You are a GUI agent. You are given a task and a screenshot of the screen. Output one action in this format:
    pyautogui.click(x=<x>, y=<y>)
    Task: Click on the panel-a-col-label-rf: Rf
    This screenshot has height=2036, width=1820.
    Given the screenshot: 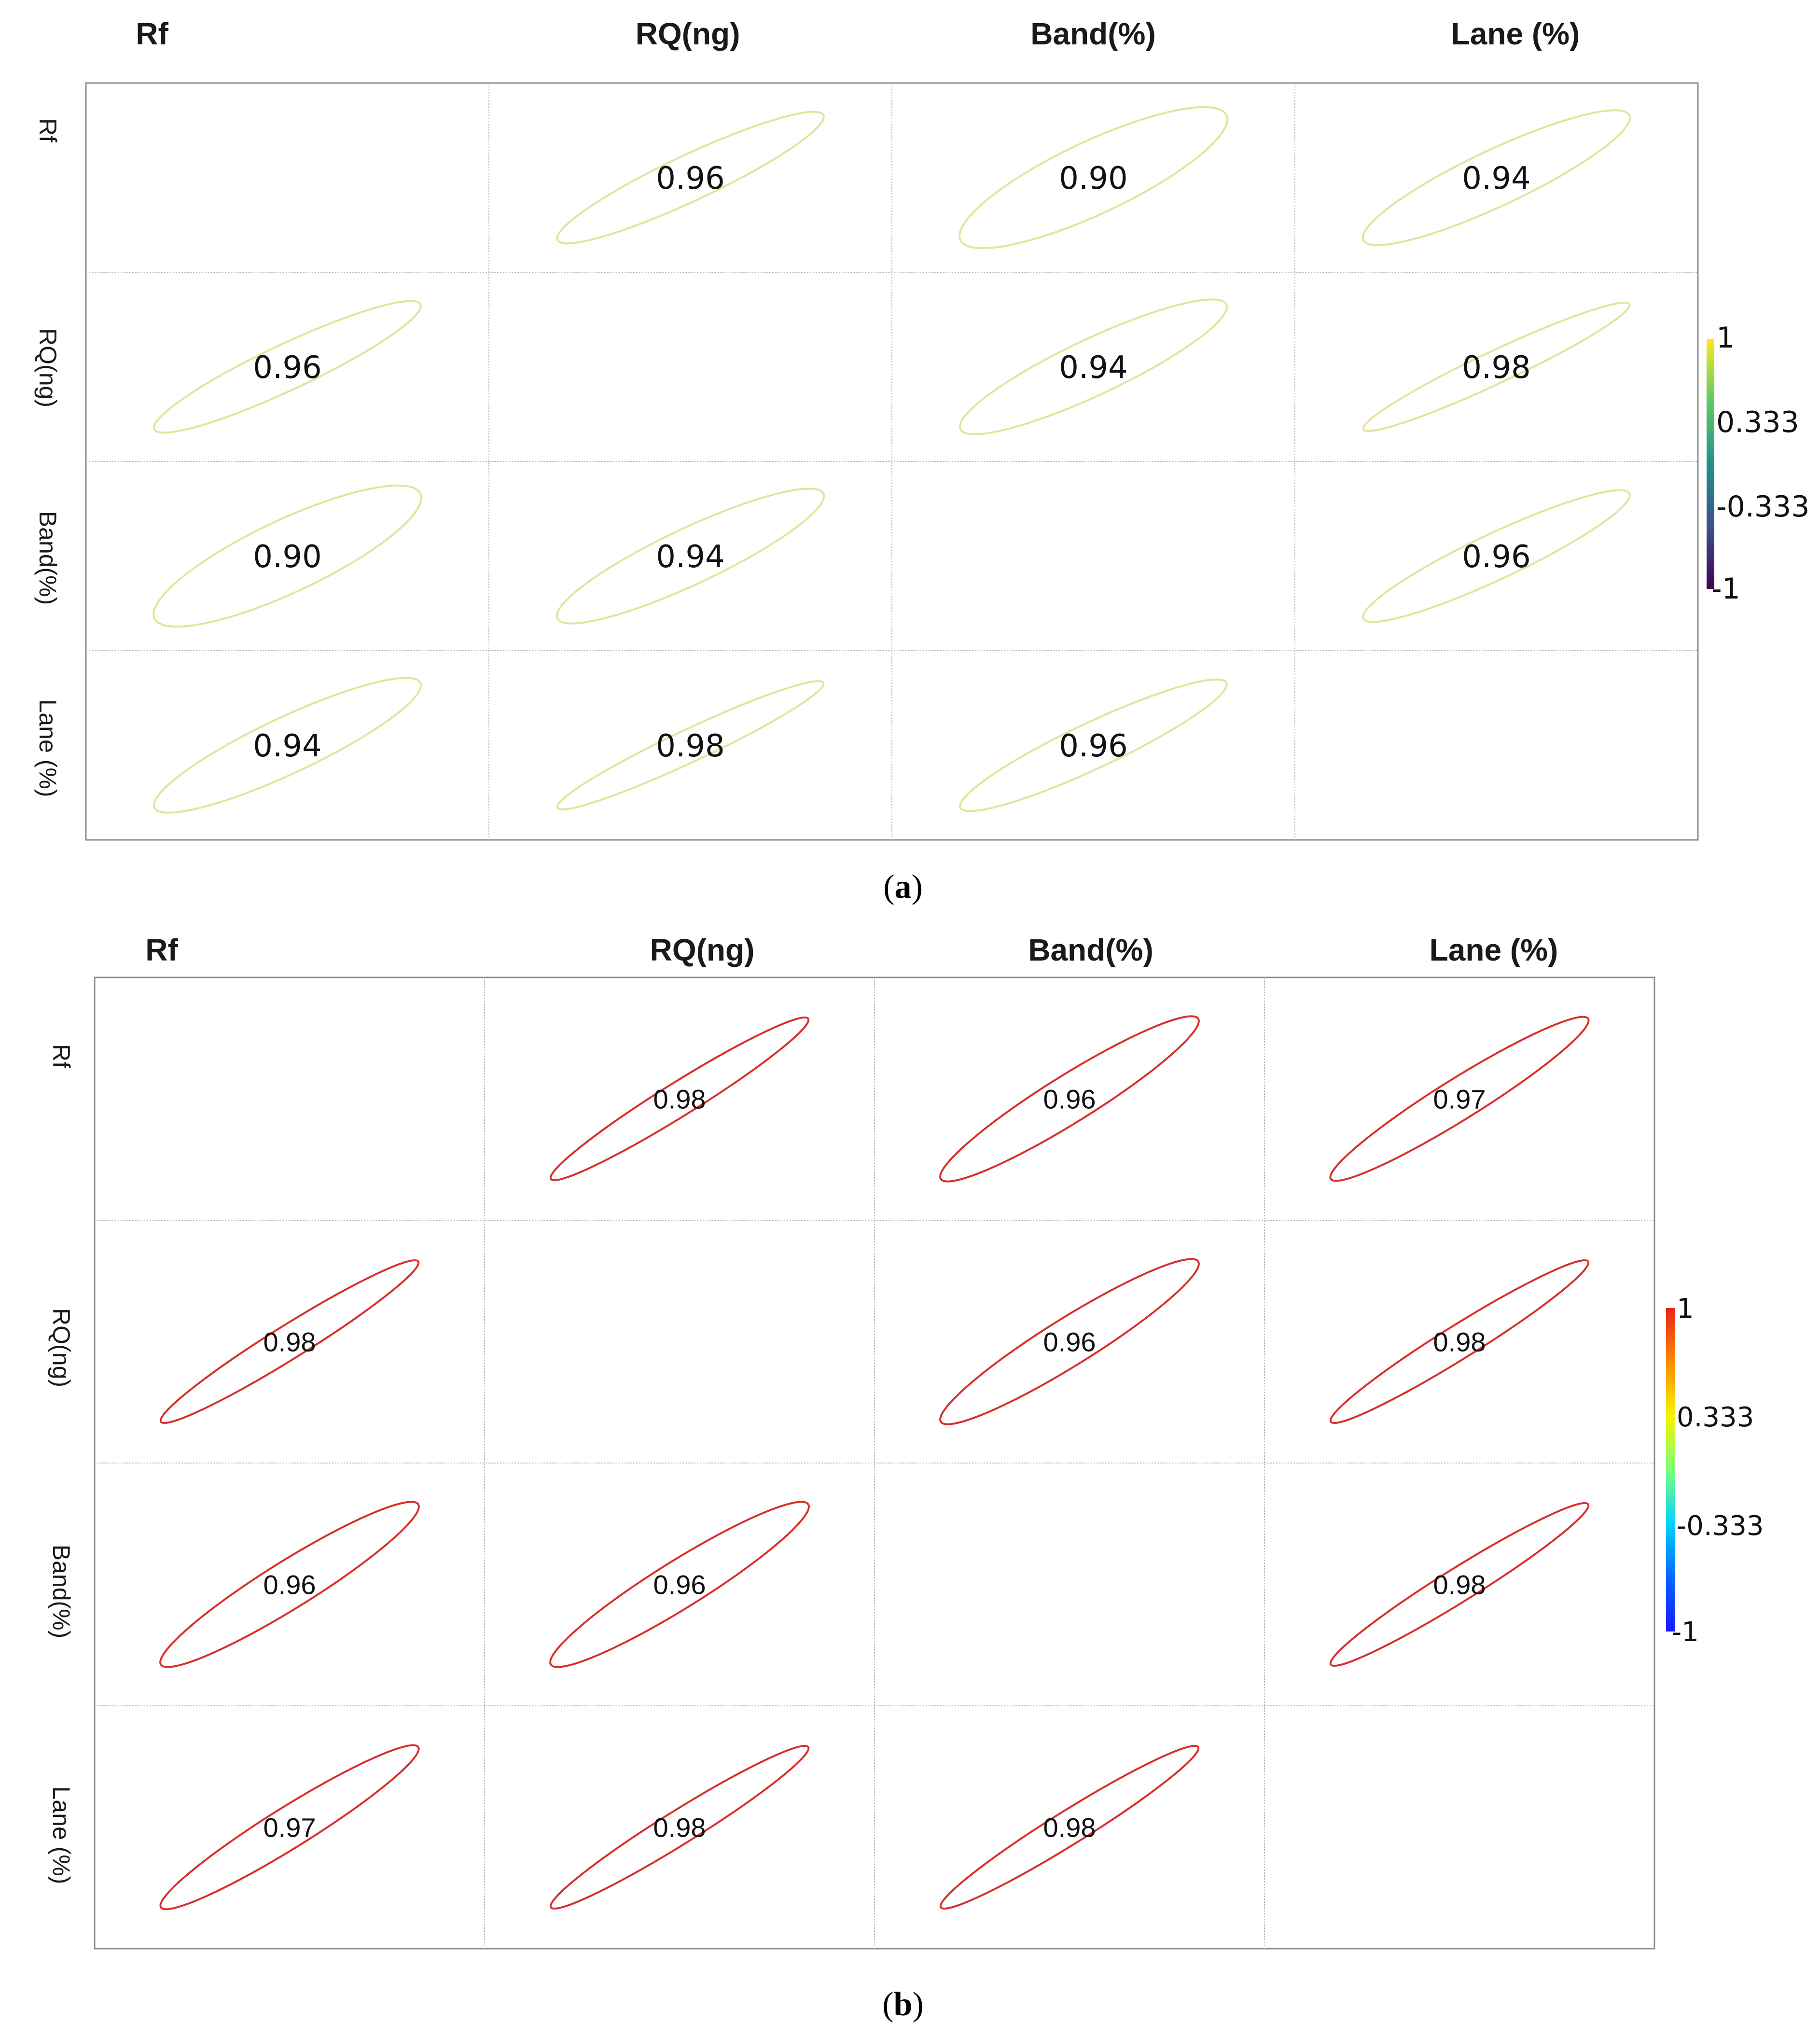 What is the action you would take?
    pyautogui.click(x=152, y=33)
    